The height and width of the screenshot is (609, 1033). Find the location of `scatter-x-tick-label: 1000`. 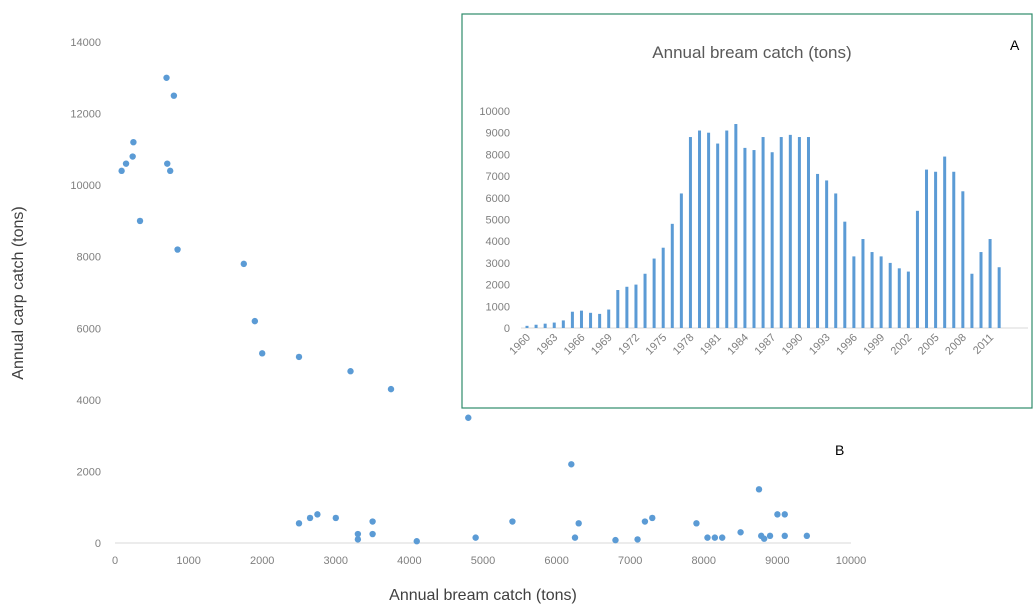

scatter-x-tick-label: 1000 is located at coordinates (188, 561).